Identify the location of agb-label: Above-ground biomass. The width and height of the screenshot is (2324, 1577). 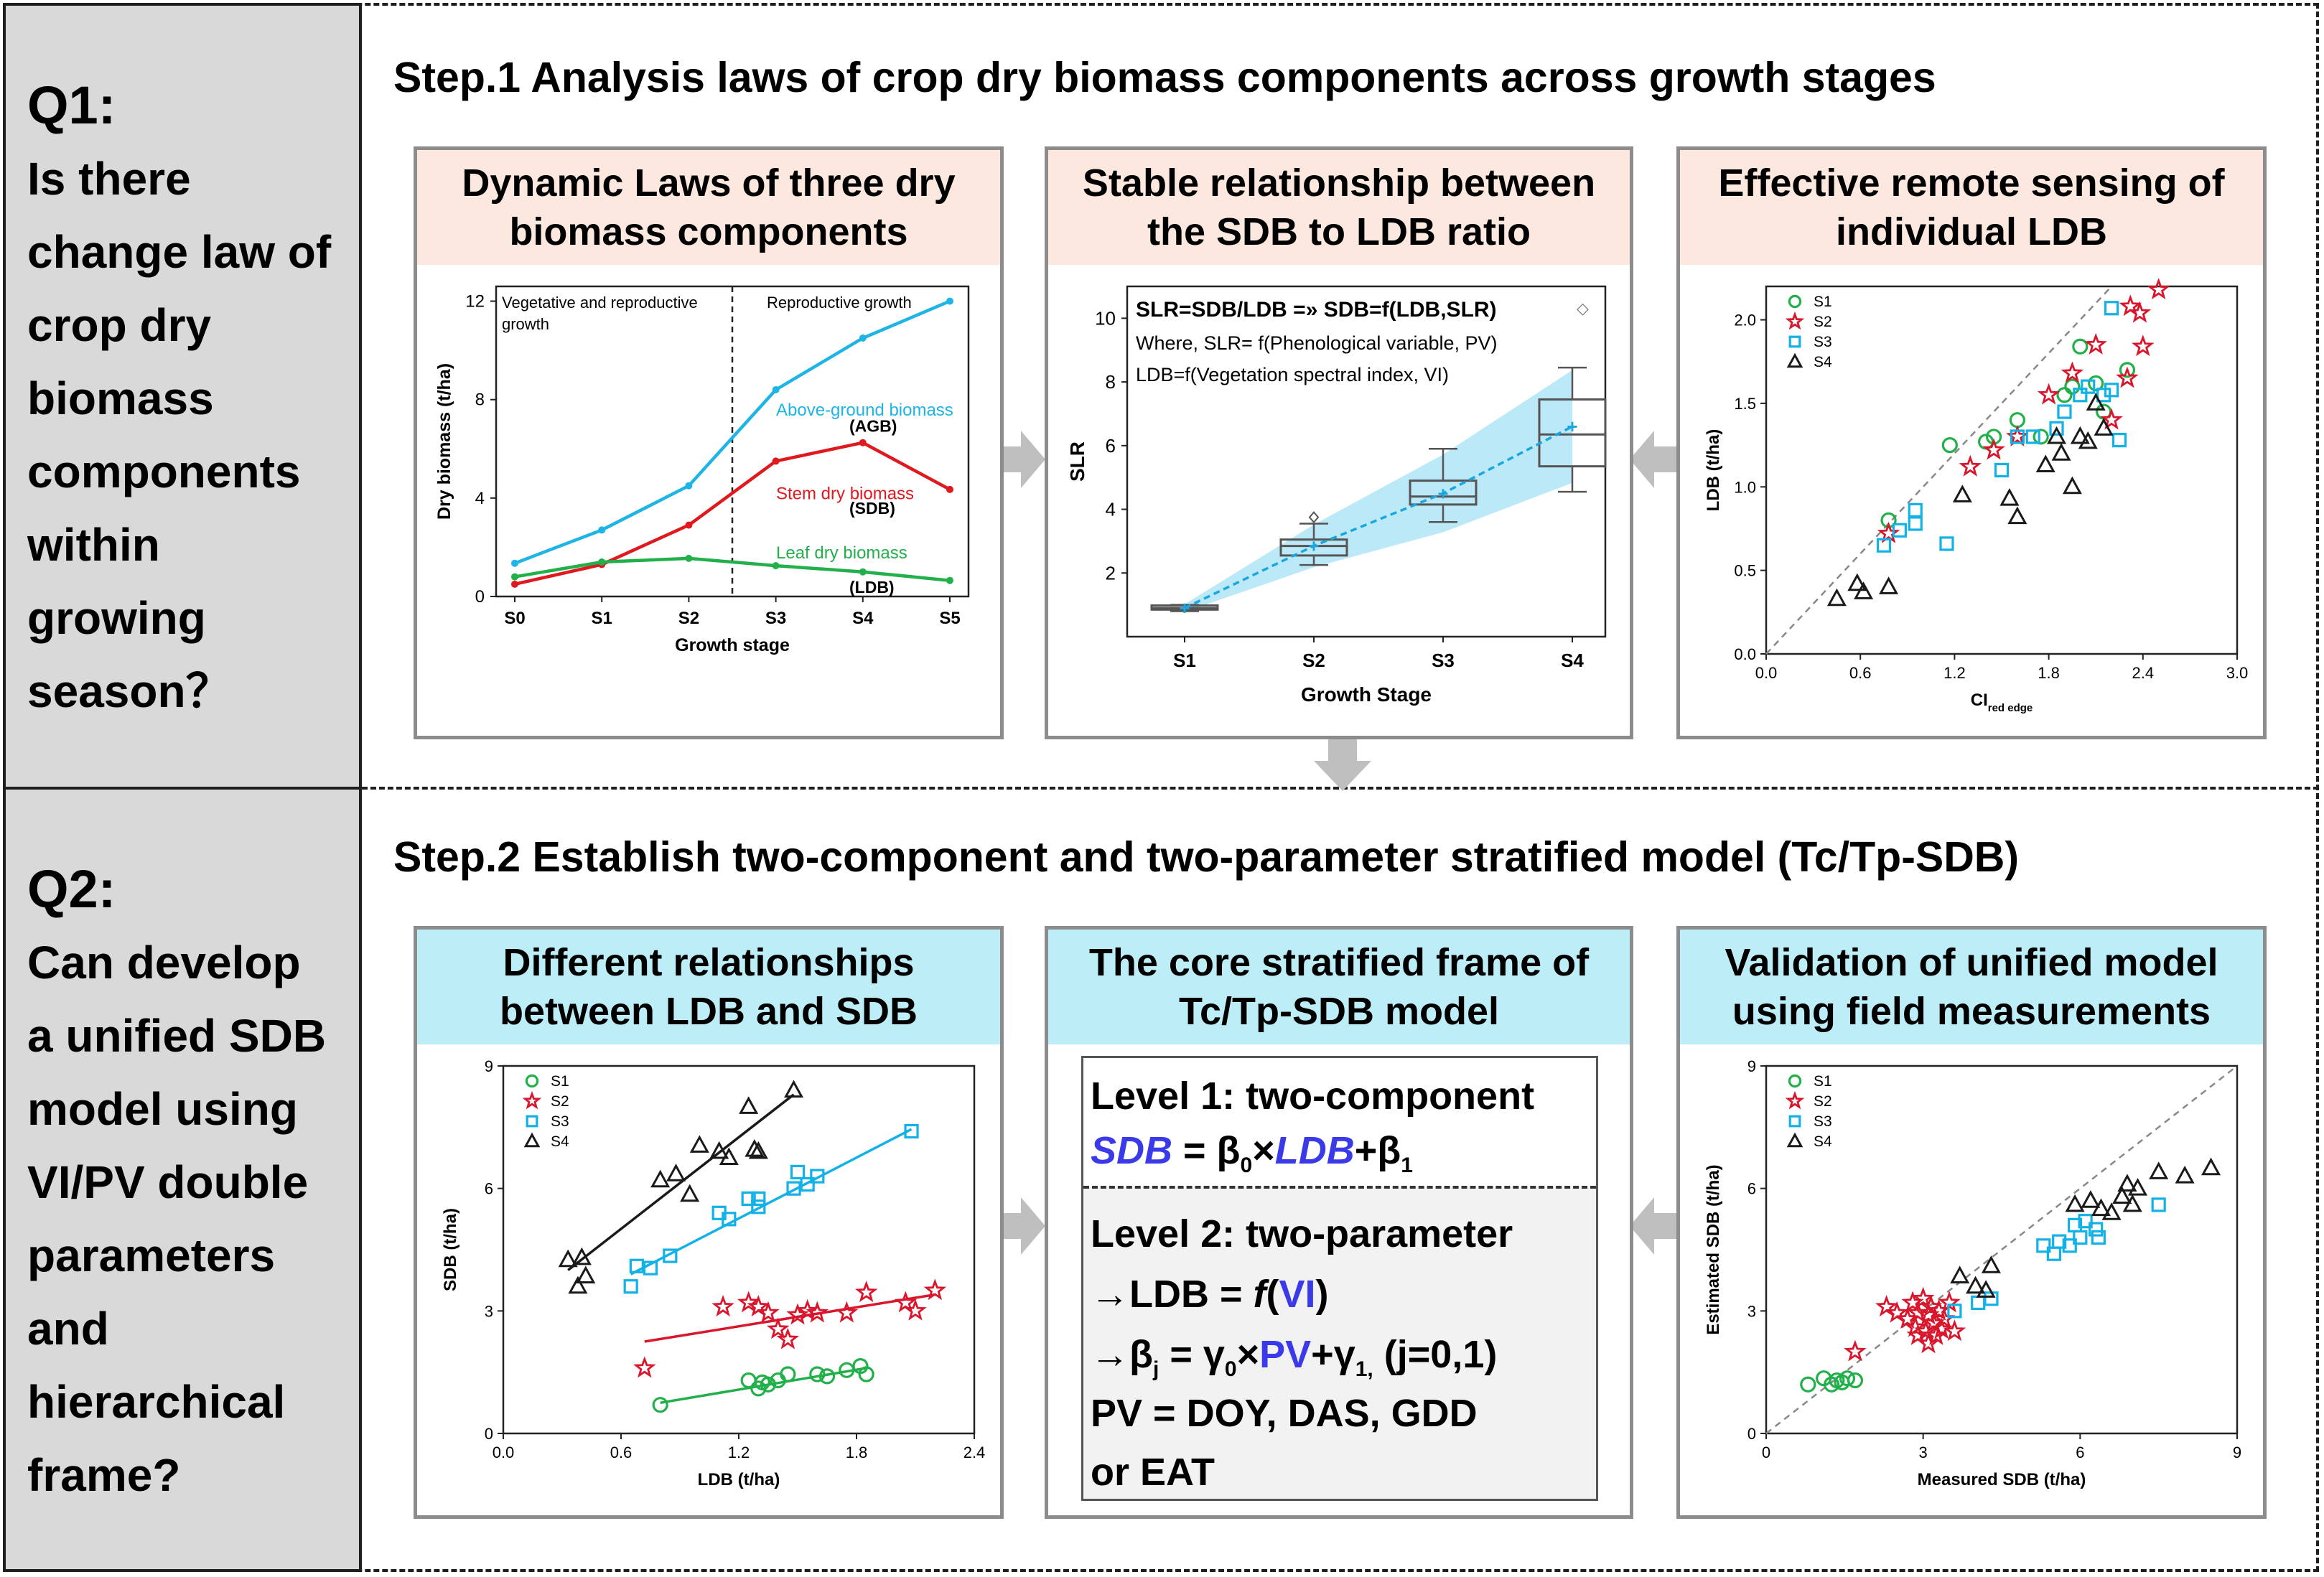
(864, 410).